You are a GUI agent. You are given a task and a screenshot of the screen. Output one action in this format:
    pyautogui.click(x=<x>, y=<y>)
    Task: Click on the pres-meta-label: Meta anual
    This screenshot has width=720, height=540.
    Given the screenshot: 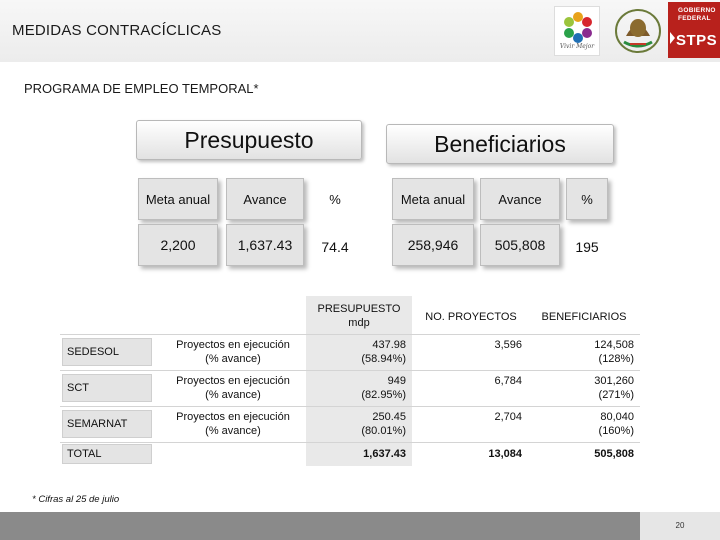 What is the action you would take?
    pyautogui.click(x=178, y=199)
    